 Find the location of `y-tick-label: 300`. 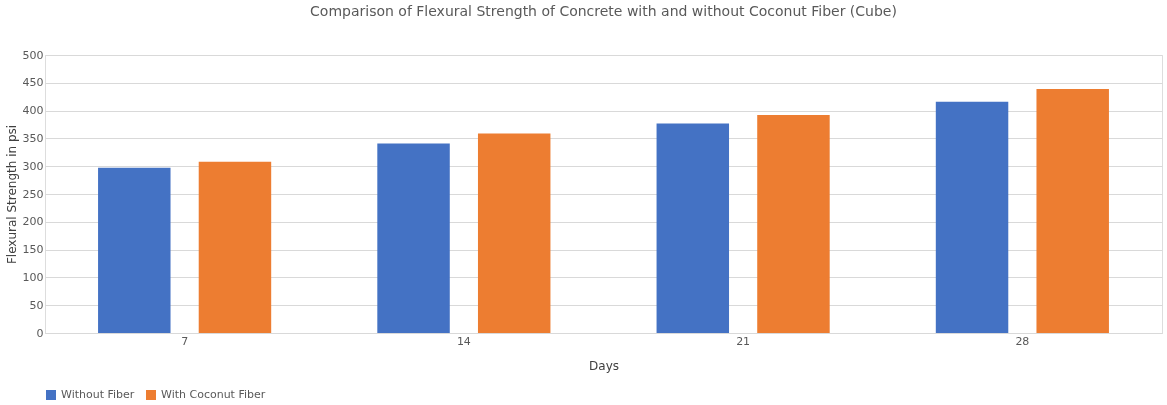

y-tick-label: 300 is located at coordinates (33, 166).